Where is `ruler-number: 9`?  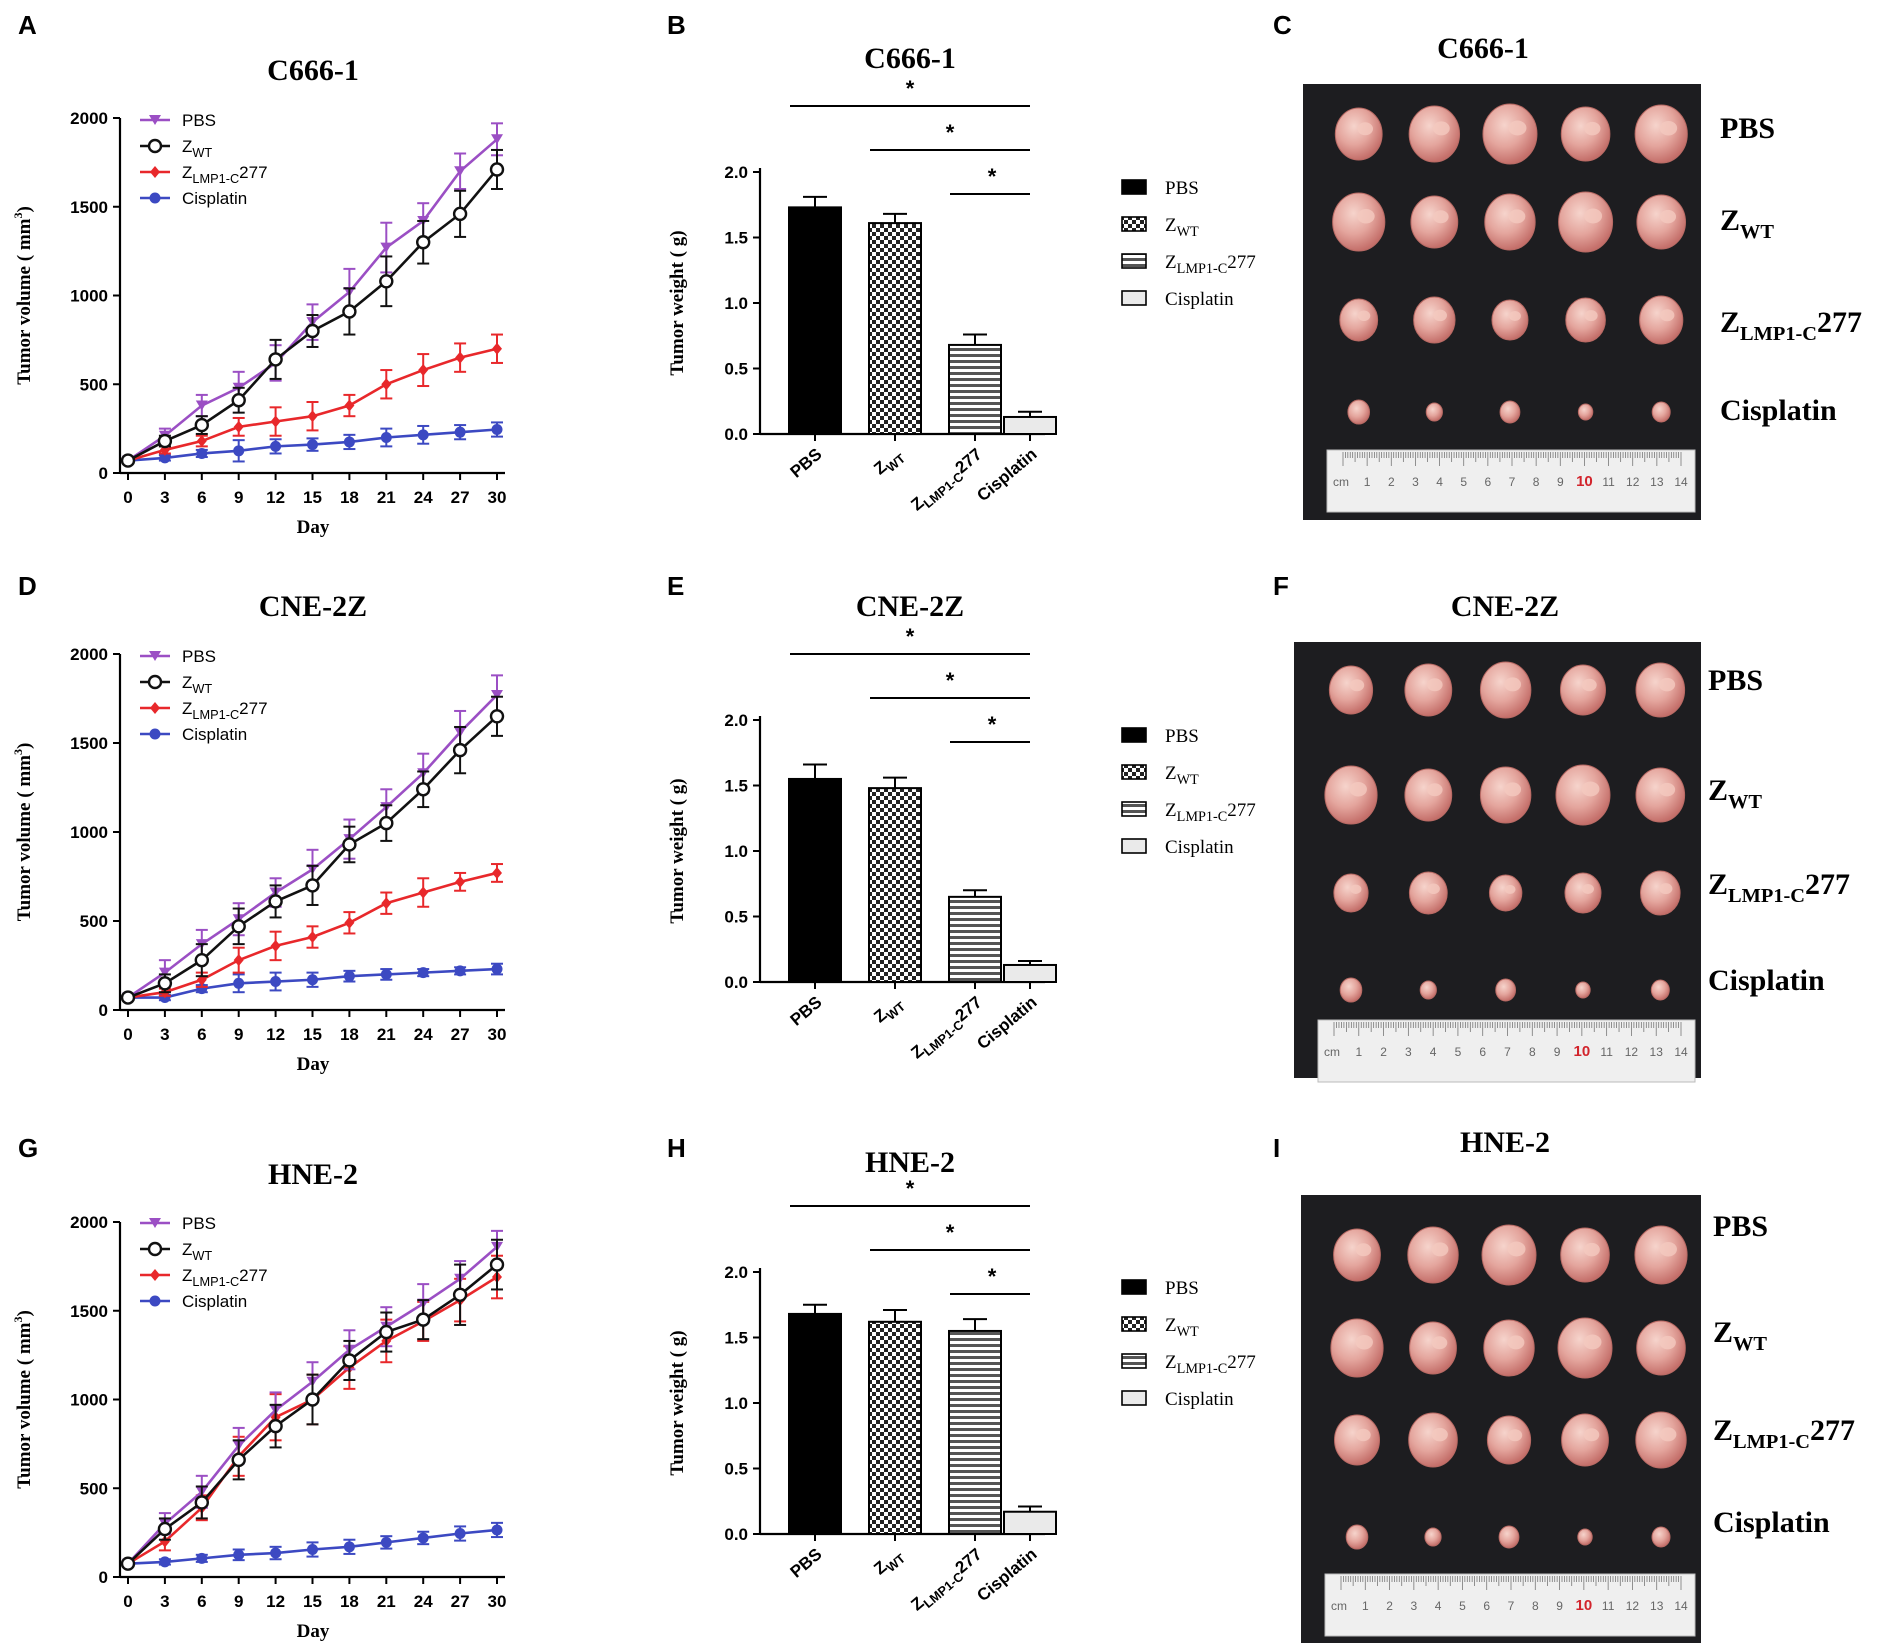
ruler-number: 9 is located at coordinates (1557, 1052).